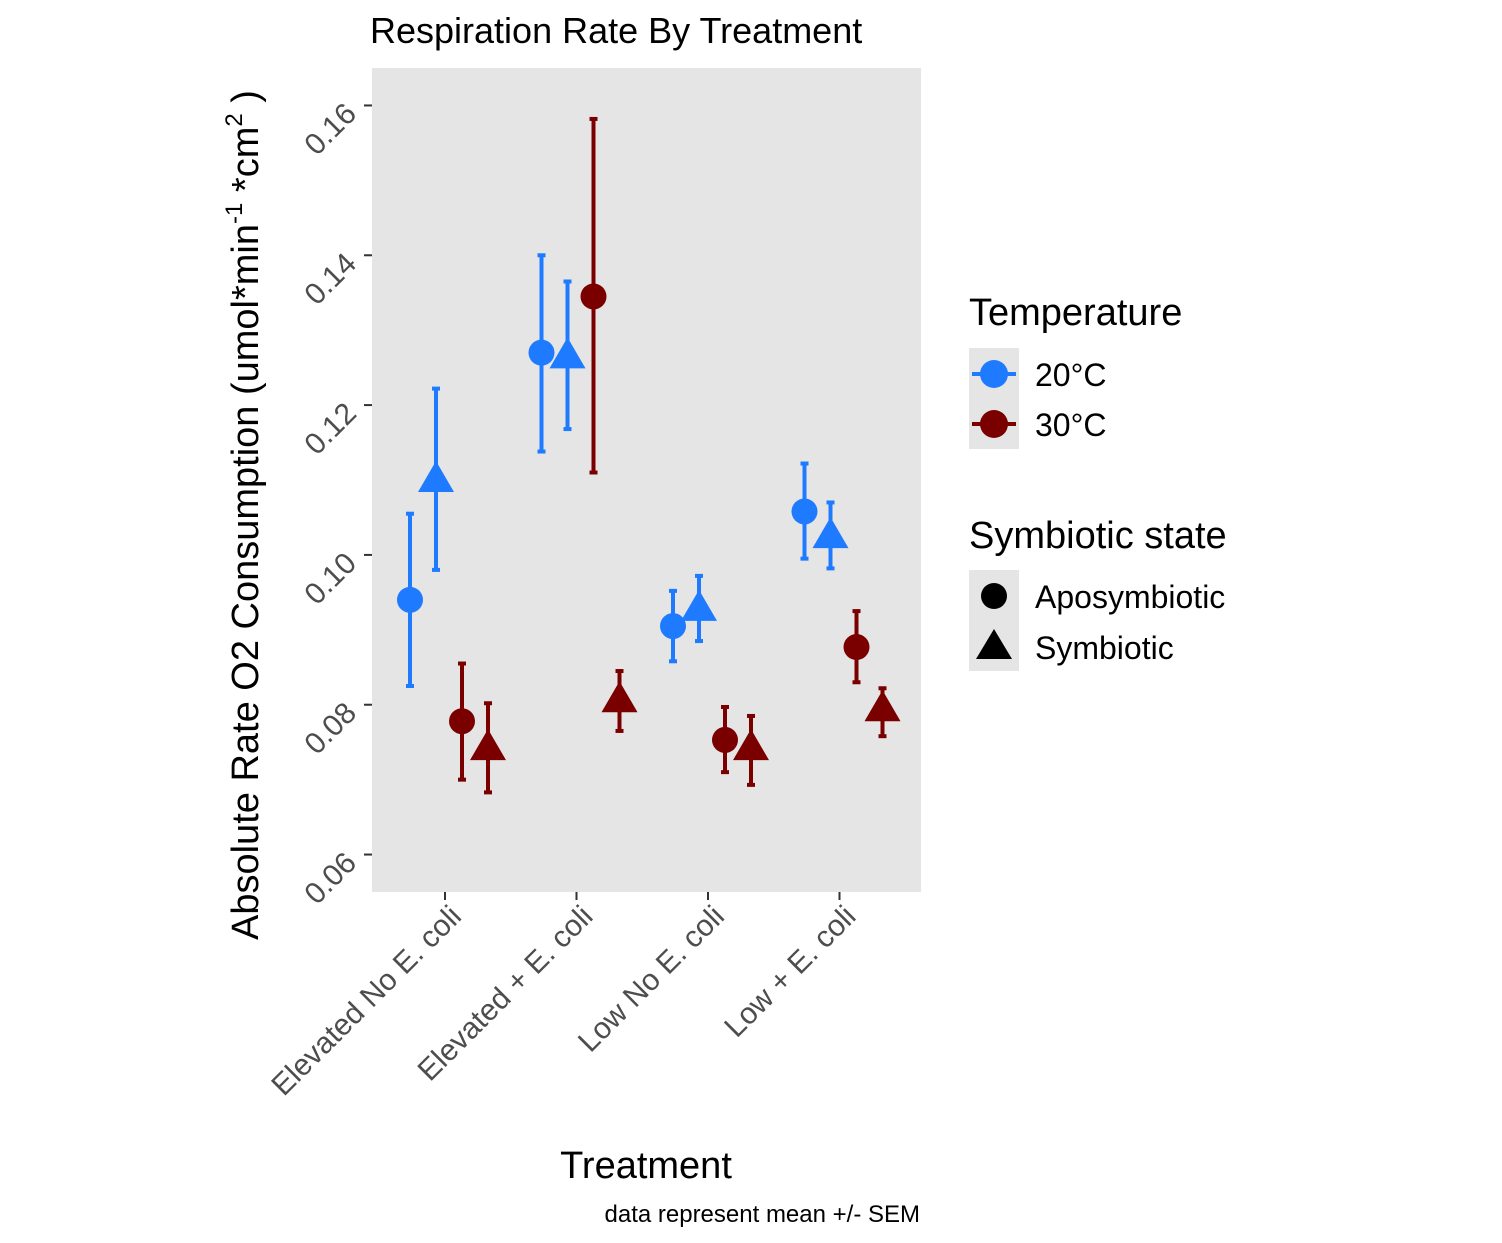  I want to click on legend-symbiotic: Symbiotic state Aposymbiotic Symbiotic, so click(1098, 593).